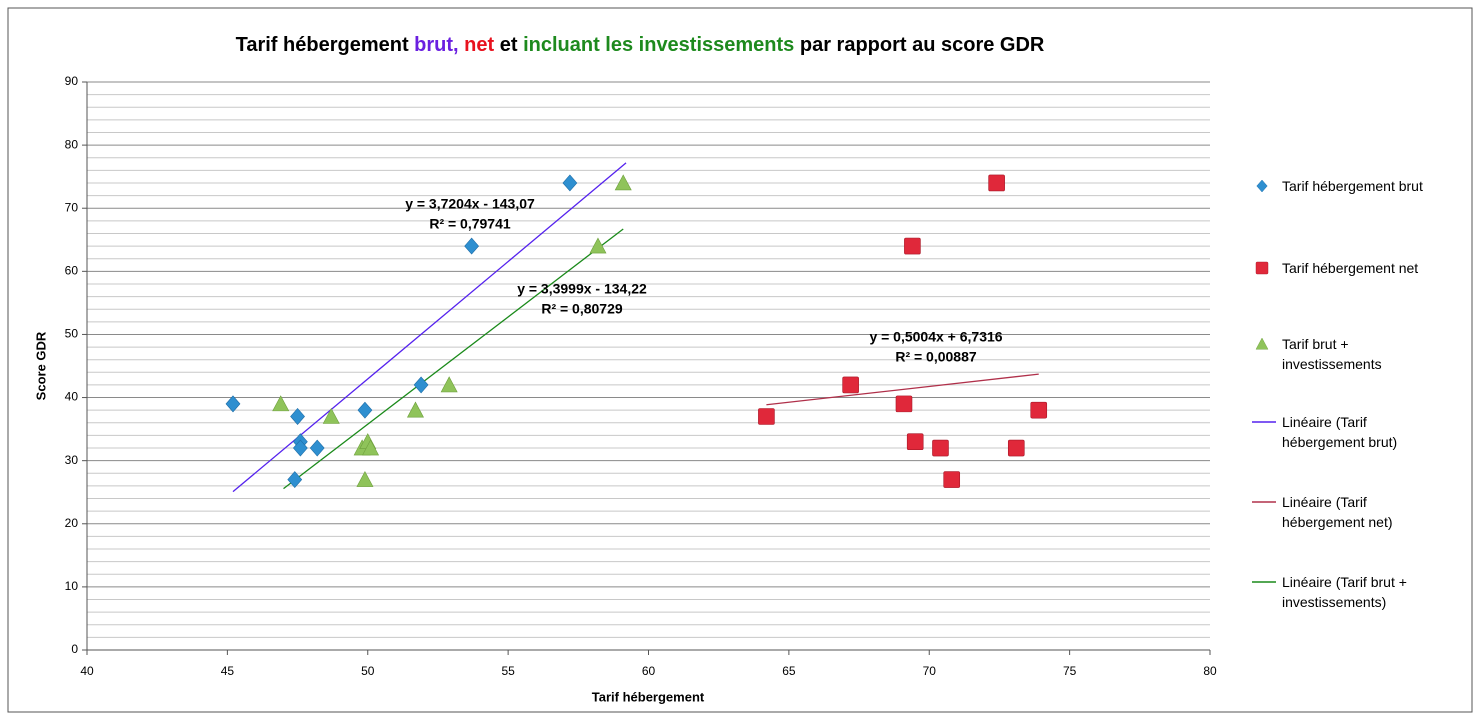  What do you see at coordinates (919, 45) in the screenshot?
I see `title-part: par rapport au score GDR` at bounding box center [919, 45].